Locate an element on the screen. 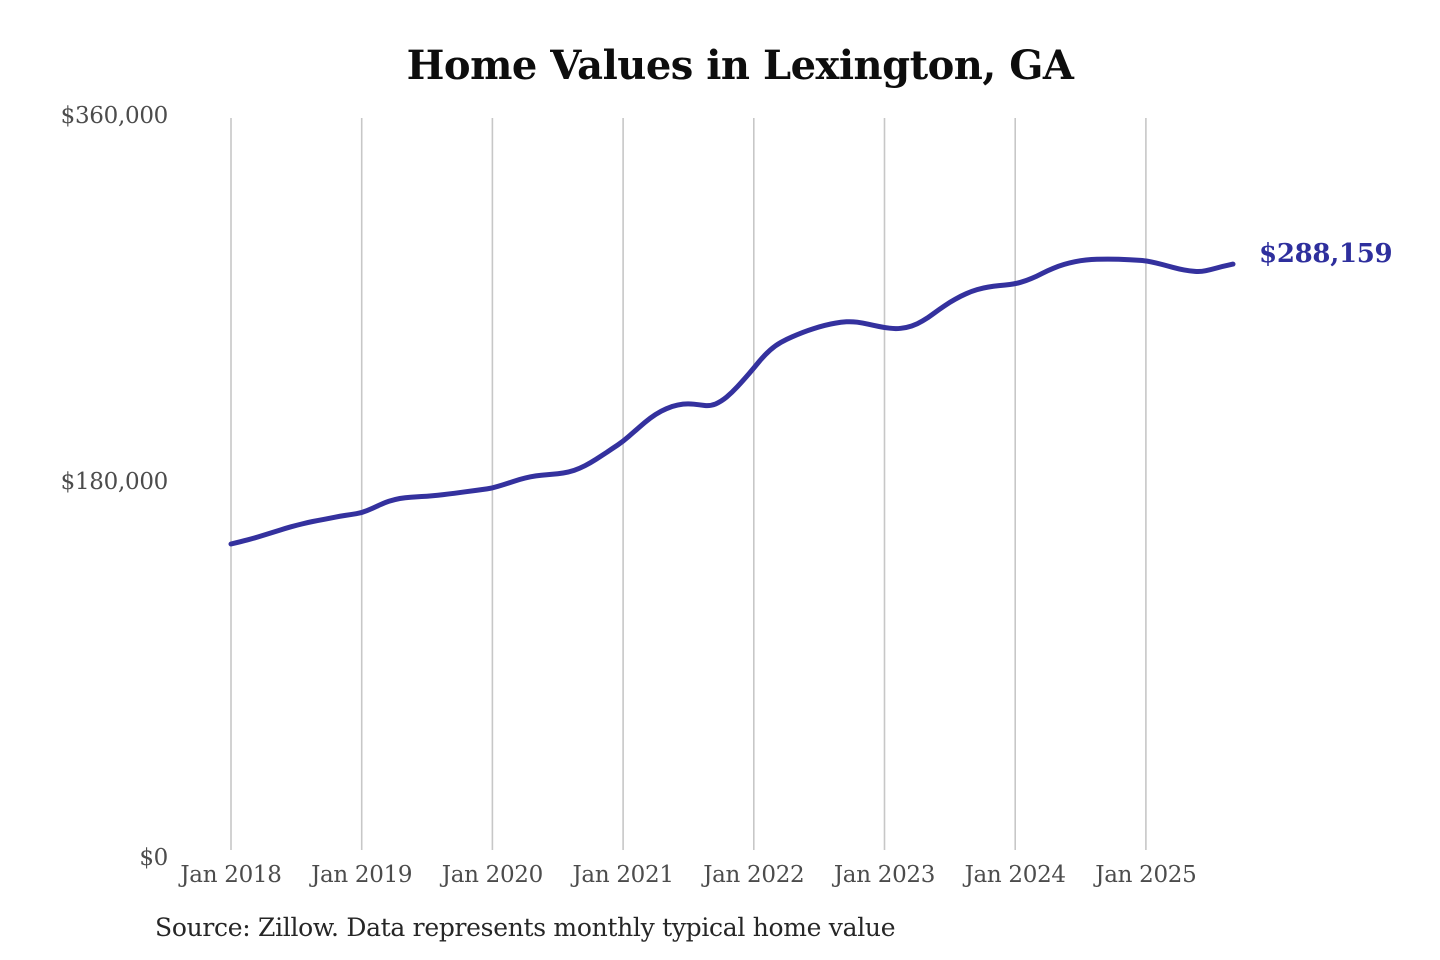 Image resolution: width=1440 pixels, height=960 pixels. x-axis-label: Jan 2023 is located at coordinates (884, 875).